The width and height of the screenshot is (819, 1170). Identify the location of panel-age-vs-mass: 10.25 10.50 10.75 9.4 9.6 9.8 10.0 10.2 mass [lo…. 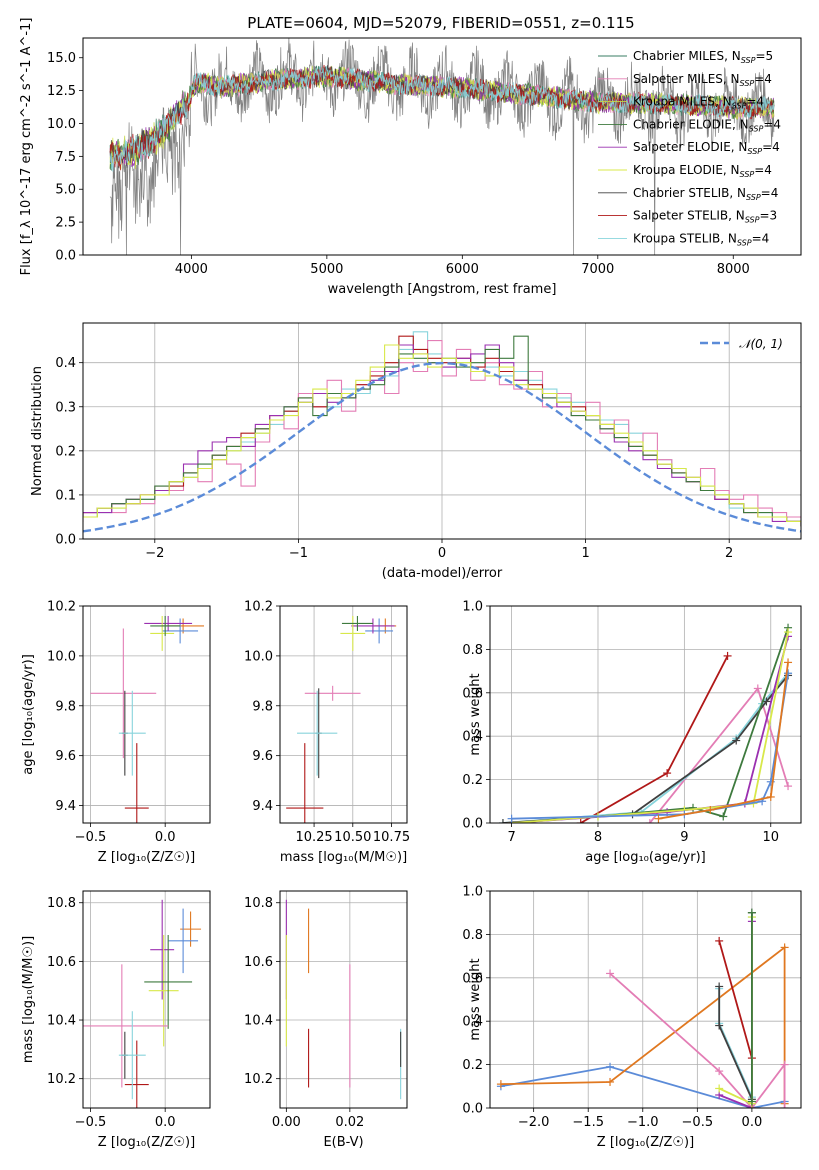
(327, 733).